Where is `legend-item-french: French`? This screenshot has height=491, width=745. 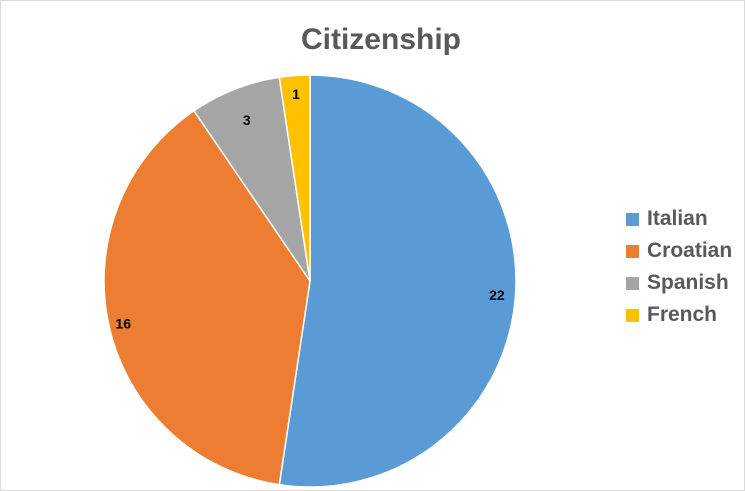
legend-item-french: French is located at coordinates (679, 315).